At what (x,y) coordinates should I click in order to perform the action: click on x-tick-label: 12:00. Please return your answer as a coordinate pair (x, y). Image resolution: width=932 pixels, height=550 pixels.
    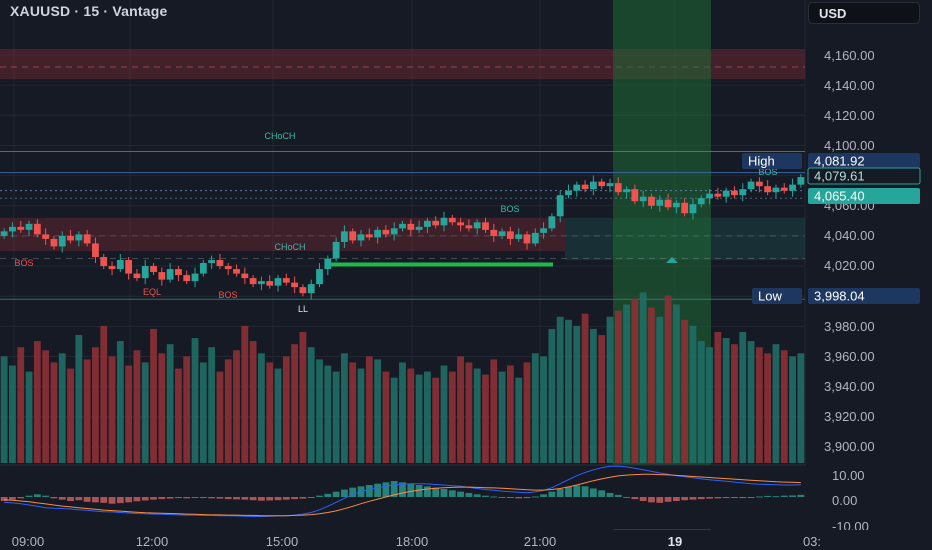
    Looking at the image, I should click on (152, 541).